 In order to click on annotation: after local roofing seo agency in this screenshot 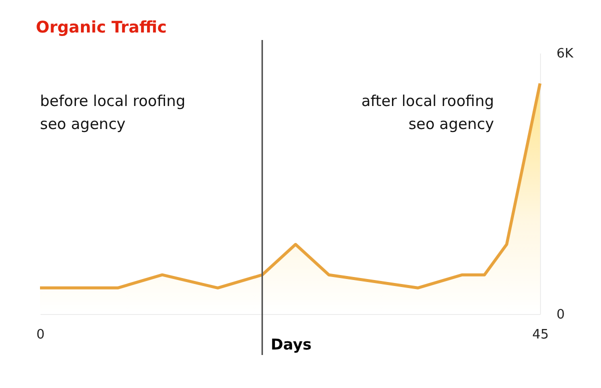, I will do `click(427, 112)`.